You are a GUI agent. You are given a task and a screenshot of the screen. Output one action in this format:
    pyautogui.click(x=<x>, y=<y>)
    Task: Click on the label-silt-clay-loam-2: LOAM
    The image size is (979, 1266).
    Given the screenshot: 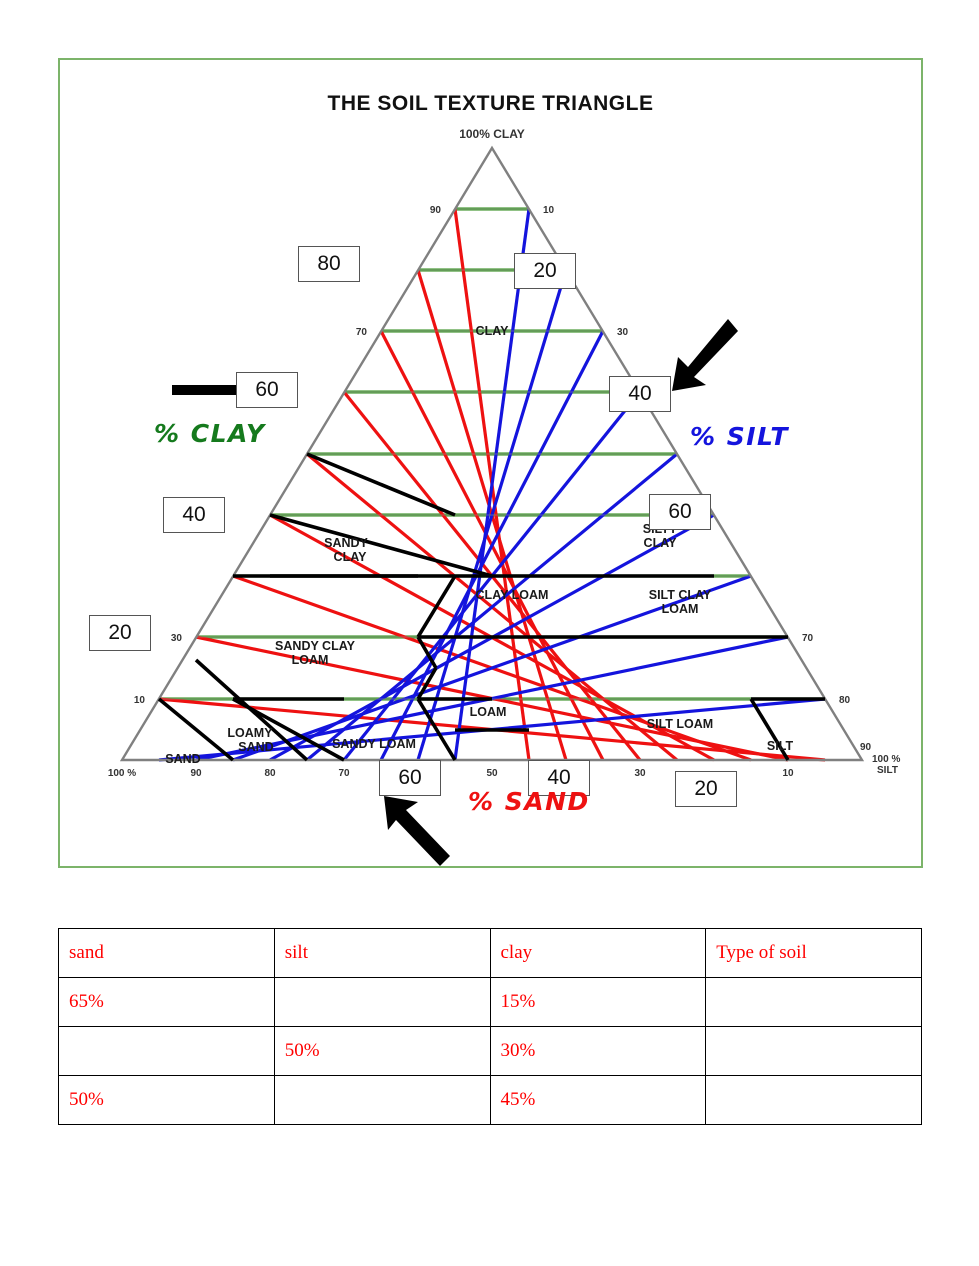 What is the action you would take?
    pyautogui.click(x=680, y=609)
    